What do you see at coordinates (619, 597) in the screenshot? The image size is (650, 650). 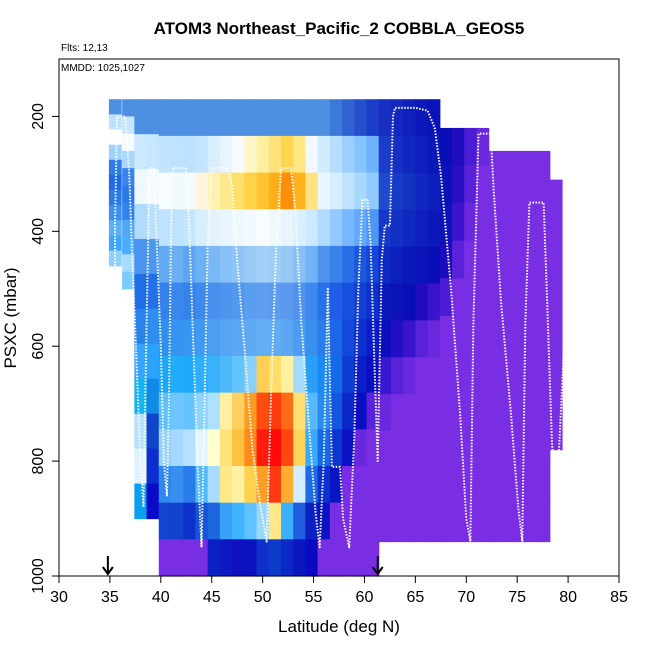 I see `x-tick-label: 85` at bounding box center [619, 597].